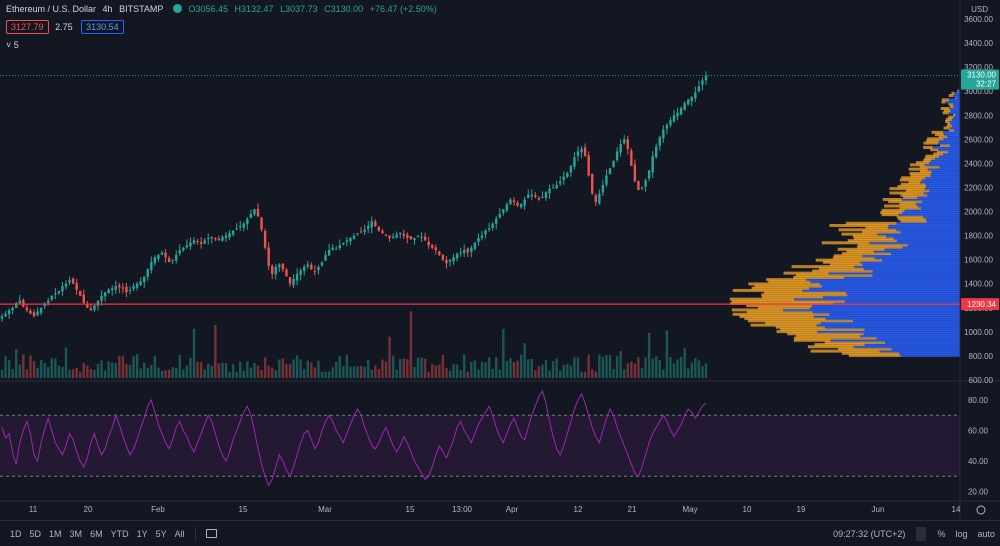  Describe the element at coordinates (107, 9) in the screenshot. I see `interval-label: 4h` at that location.